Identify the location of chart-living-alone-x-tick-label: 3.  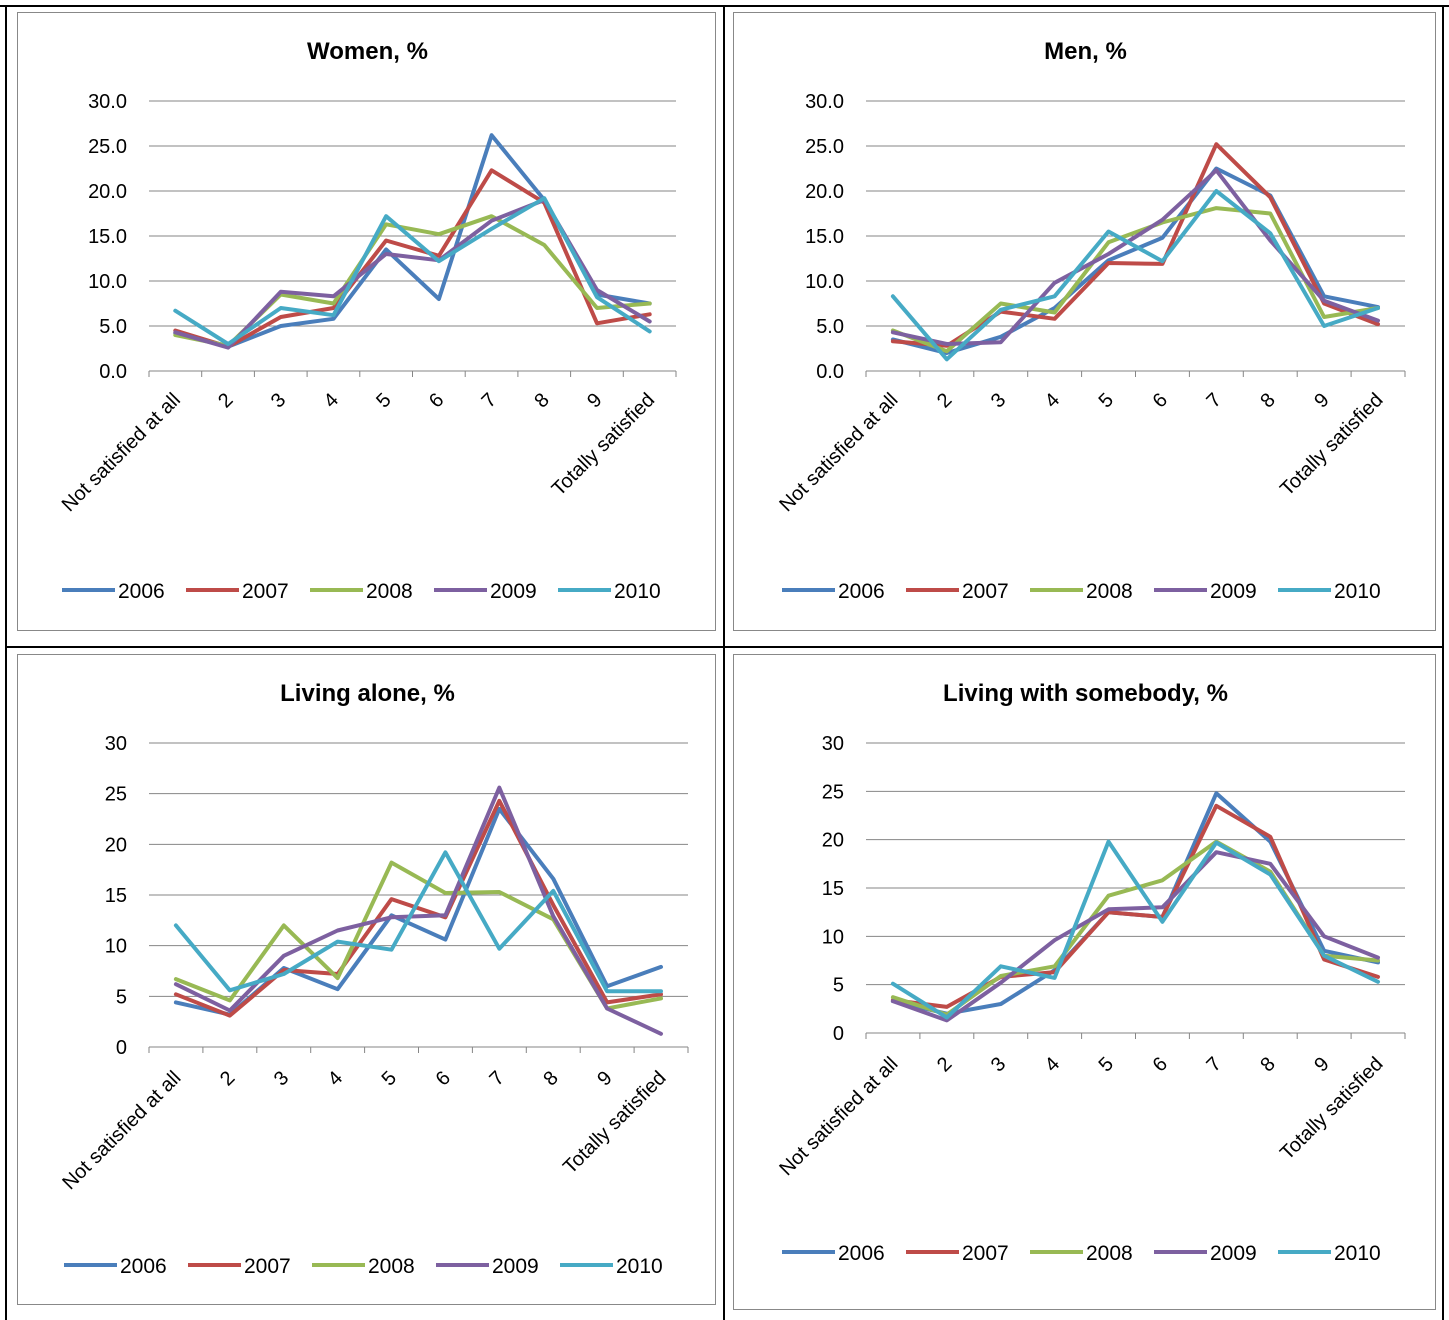
(281, 1078).